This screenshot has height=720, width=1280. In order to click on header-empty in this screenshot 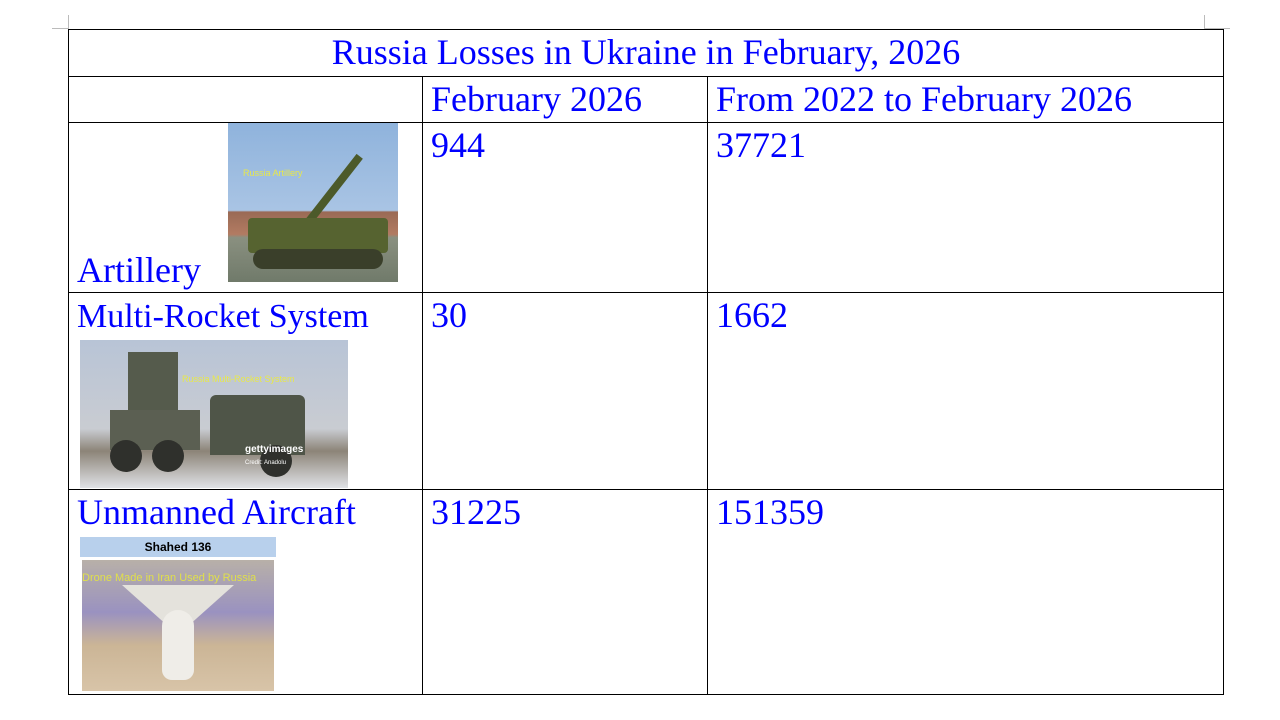, I will do `click(245, 99)`.